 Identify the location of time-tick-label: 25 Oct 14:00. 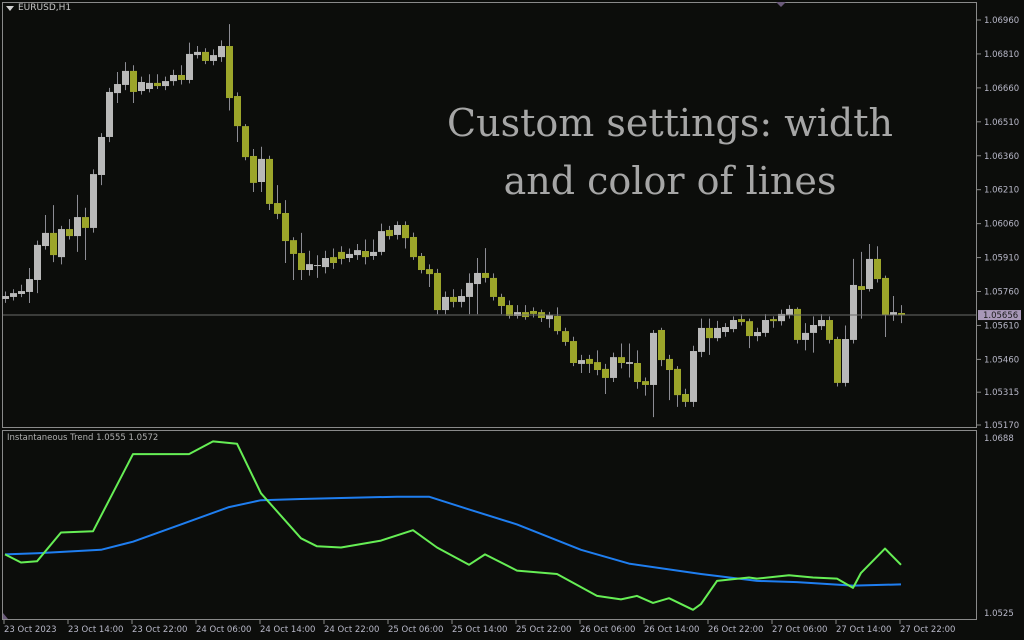
(479, 630).